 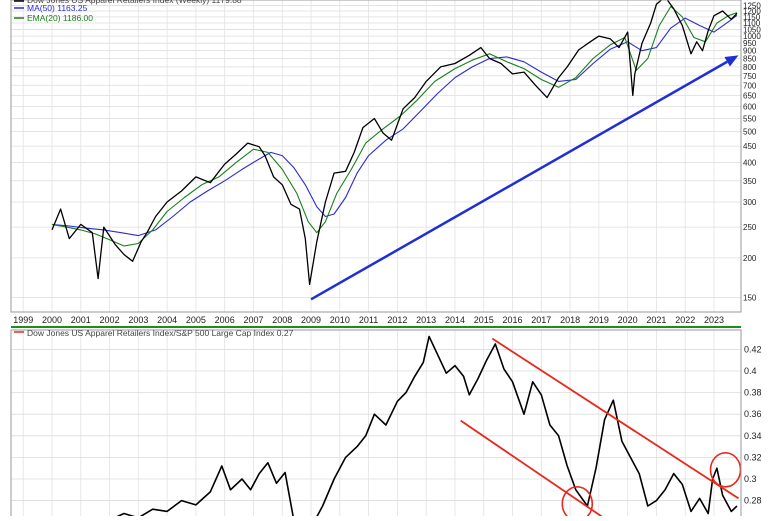 What do you see at coordinates (753, 349) in the screenshot?
I see `ratio-y-tick-label: 0.42` at bounding box center [753, 349].